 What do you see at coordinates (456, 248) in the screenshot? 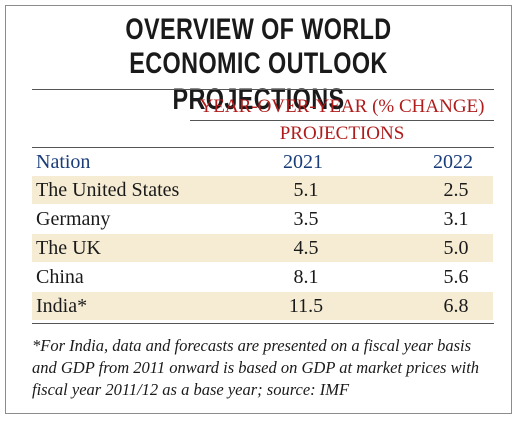
I see `cell-2022: 5.0` at bounding box center [456, 248].